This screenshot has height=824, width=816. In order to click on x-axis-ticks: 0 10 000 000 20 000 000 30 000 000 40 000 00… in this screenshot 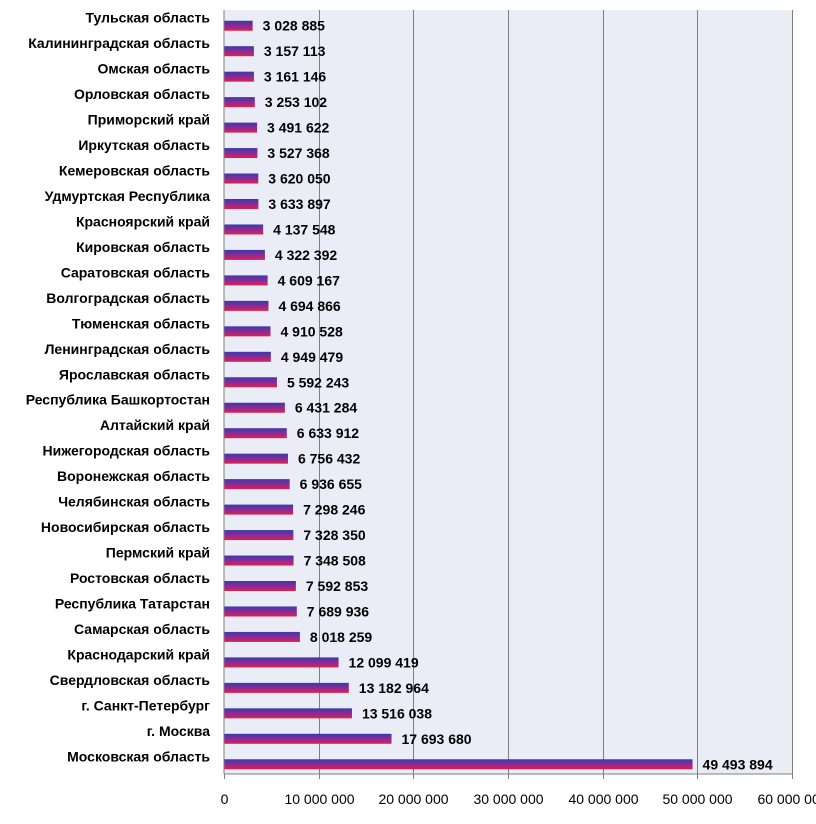, I will do `click(518, 790)`.